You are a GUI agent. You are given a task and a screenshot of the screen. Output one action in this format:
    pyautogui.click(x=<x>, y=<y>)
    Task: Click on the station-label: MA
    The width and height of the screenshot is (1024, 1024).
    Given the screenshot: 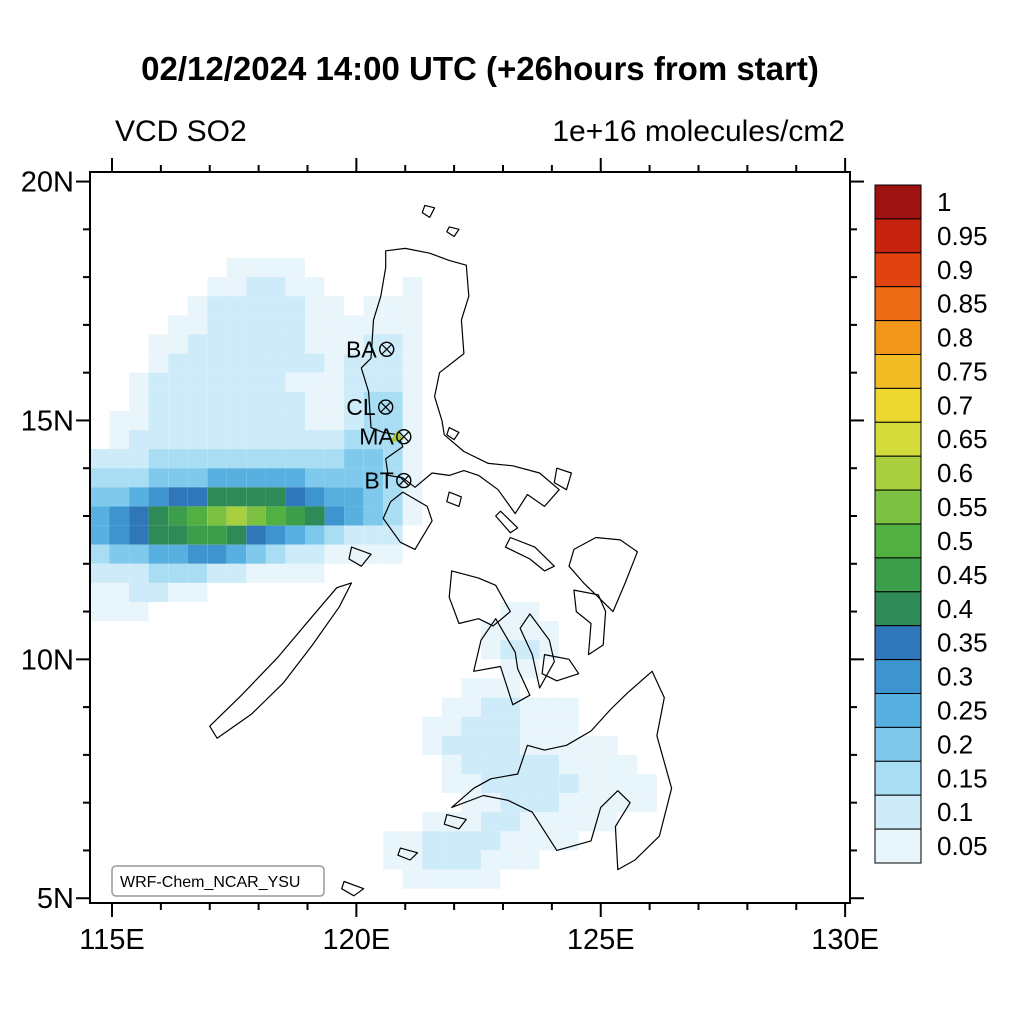 What is the action you would take?
    pyautogui.click(x=376, y=437)
    